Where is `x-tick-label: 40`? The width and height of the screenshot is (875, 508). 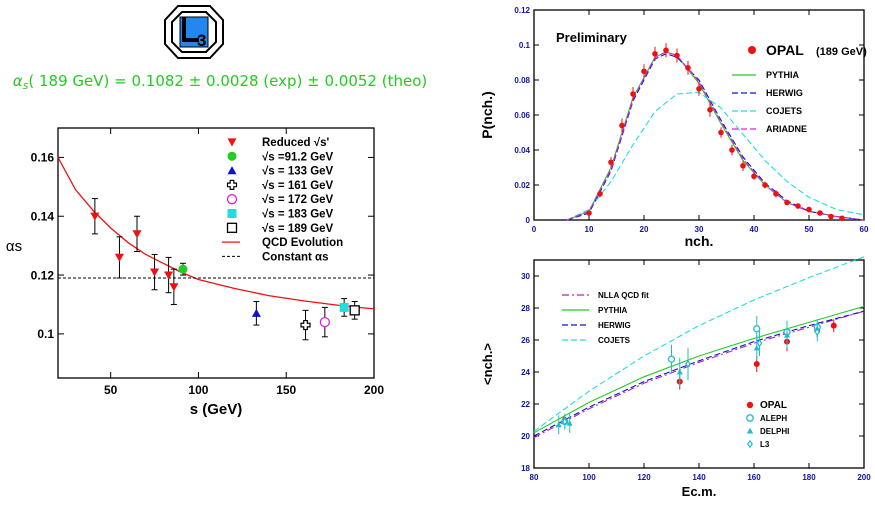 x-tick-label: 40 is located at coordinates (754, 229).